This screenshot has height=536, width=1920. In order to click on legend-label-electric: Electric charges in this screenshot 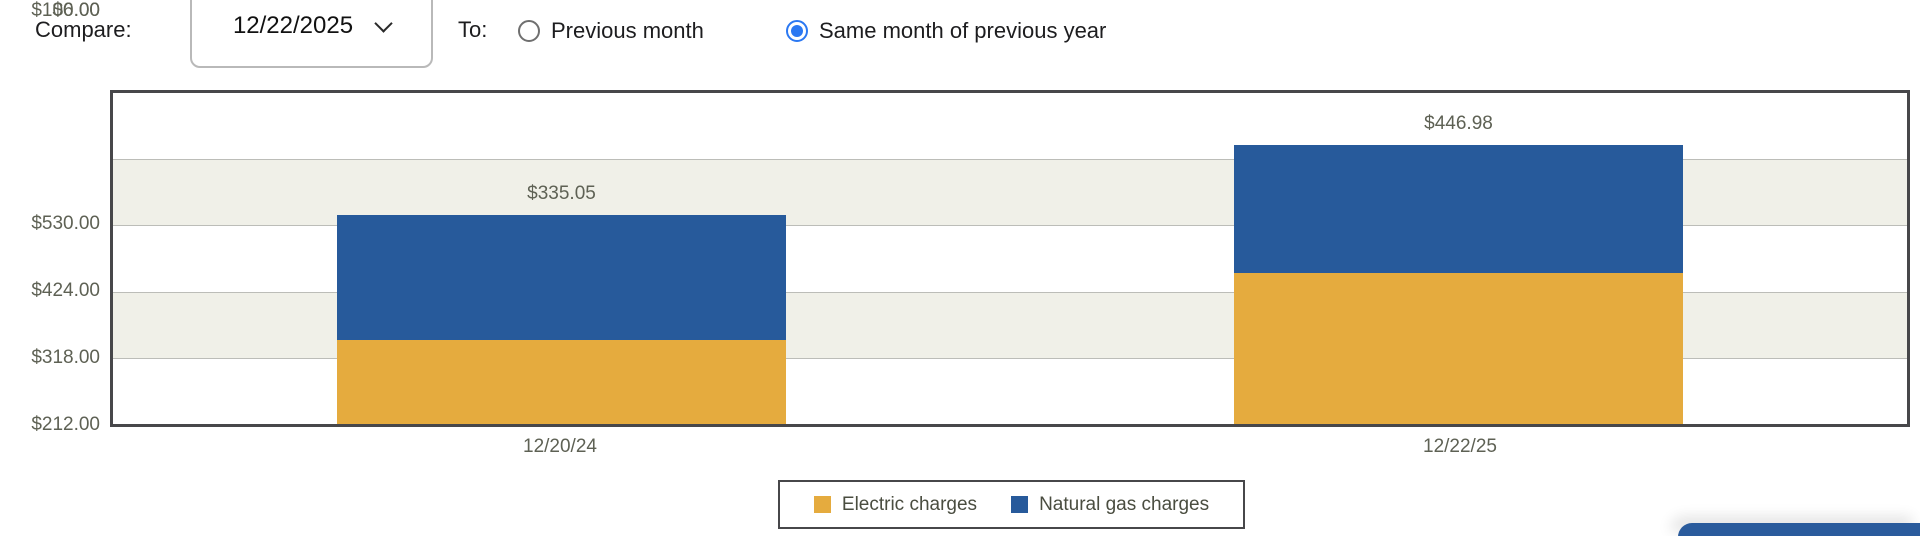, I will do `click(909, 504)`.